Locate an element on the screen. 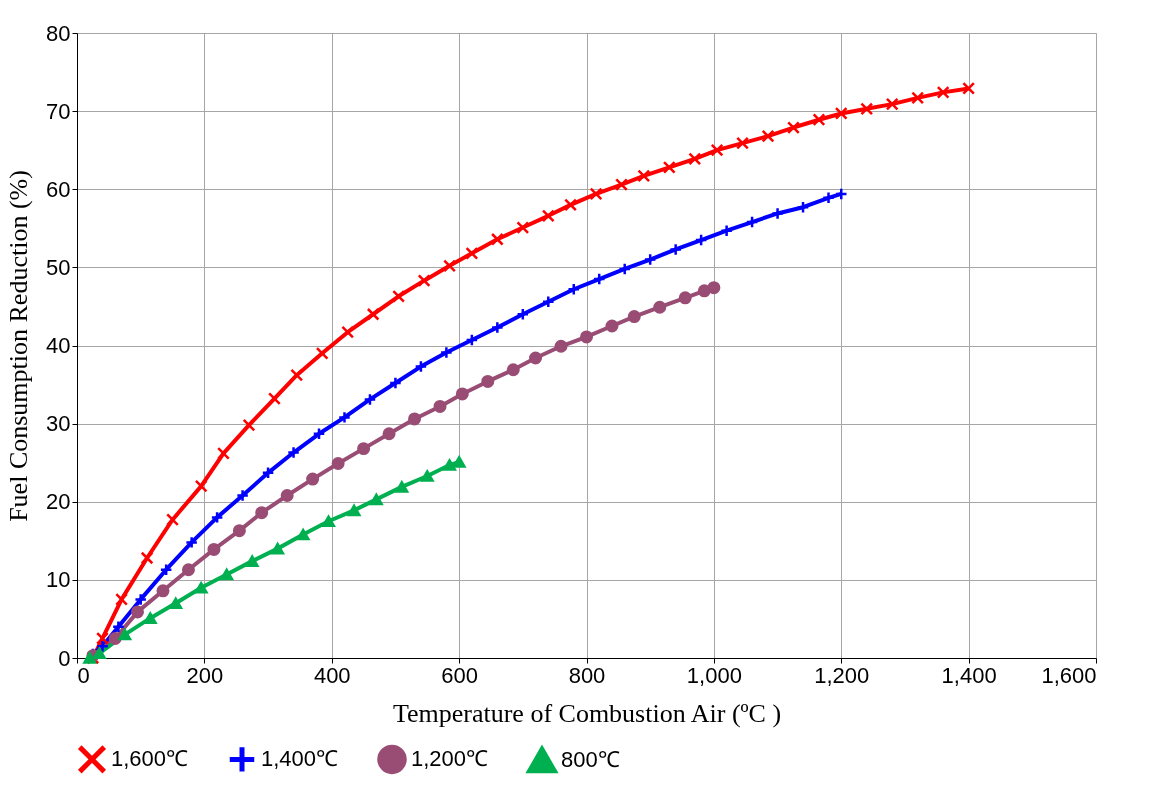 This screenshot has height=805, width=1165. y-tick-label: 0 is located at coordinates (64, 658).